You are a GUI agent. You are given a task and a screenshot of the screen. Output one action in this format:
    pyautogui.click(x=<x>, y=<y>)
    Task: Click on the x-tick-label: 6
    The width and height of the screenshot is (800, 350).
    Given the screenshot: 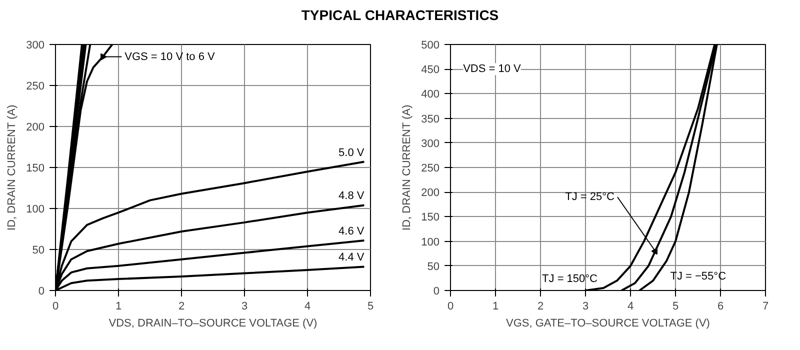 What is the action you would take?
    pyautogui.click(x=720, y=306)
    